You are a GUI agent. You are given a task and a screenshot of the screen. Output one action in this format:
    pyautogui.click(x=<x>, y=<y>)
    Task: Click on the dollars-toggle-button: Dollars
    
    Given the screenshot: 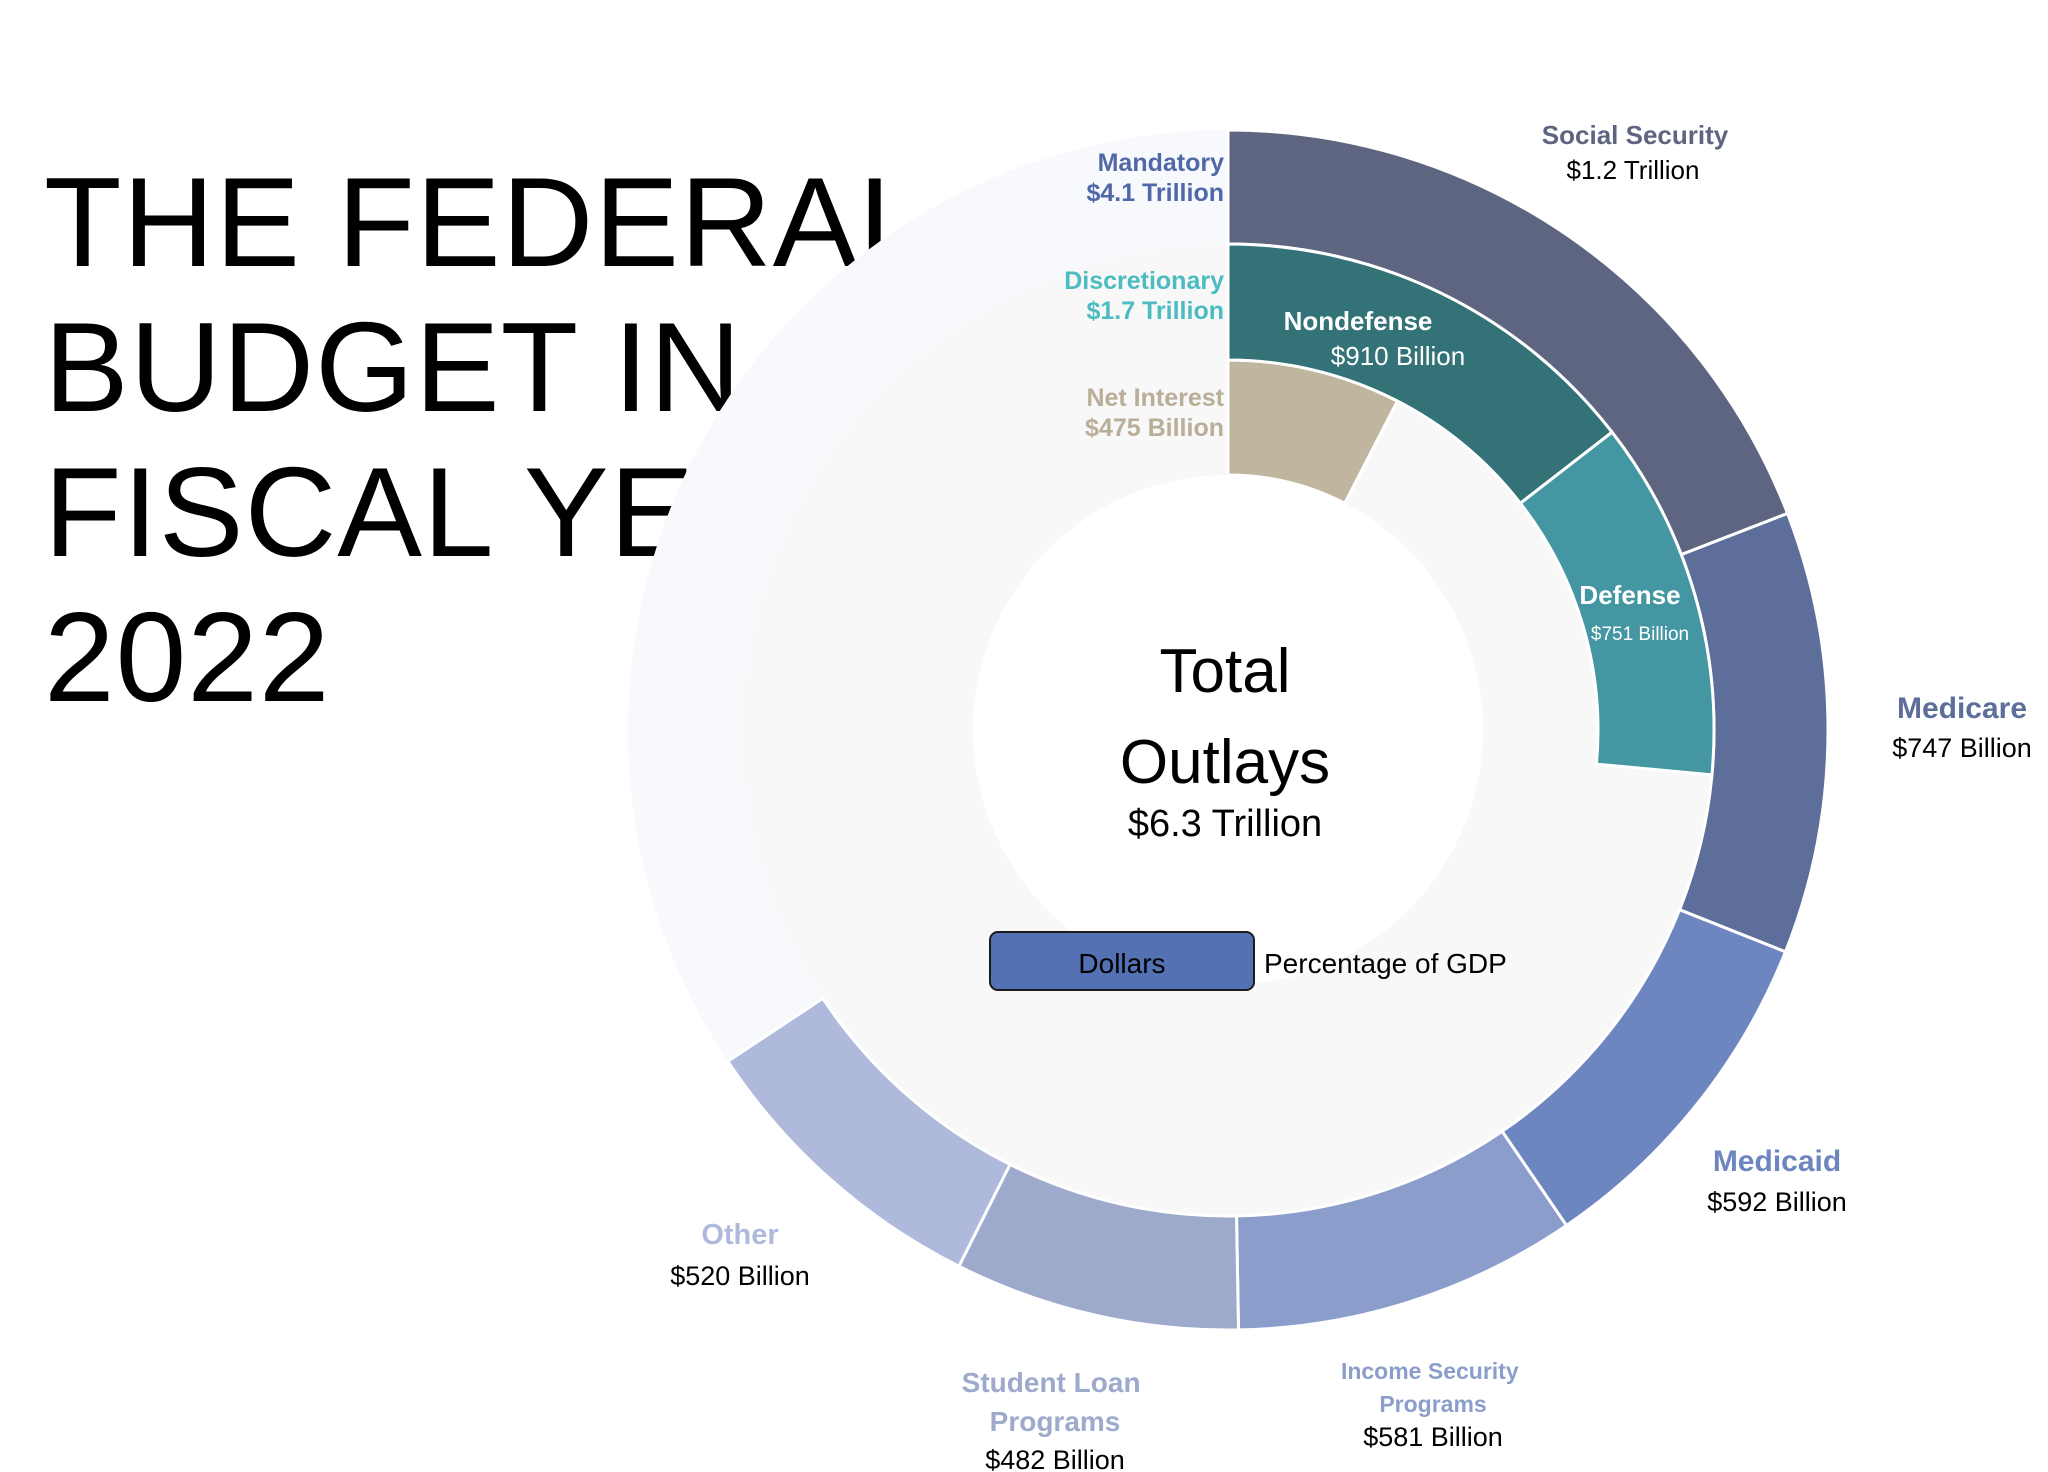 What is the action you would take?
    pyautogui.click(x=1122, y=961)
    